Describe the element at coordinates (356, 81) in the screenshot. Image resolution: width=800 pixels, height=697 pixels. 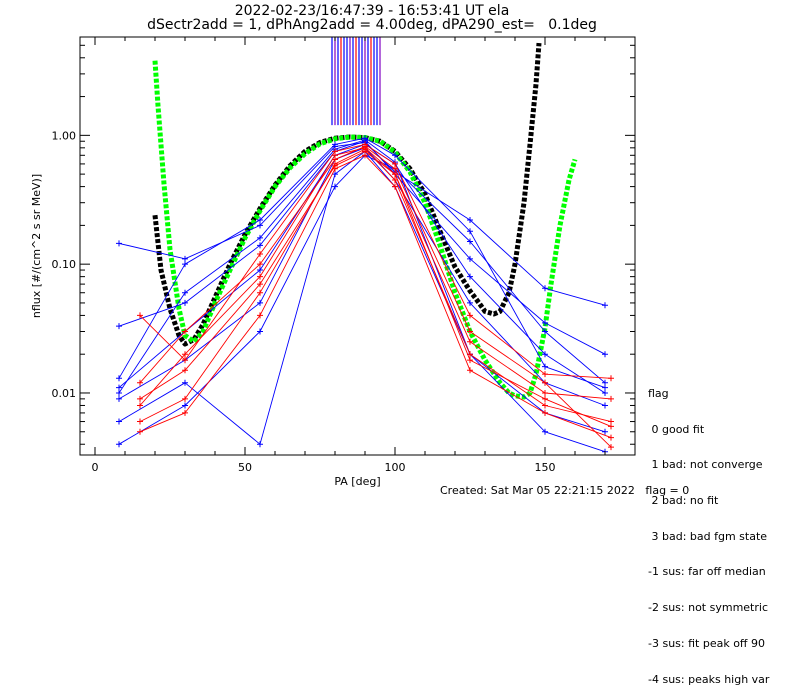
I see `vertical-marker-layer` at that location.